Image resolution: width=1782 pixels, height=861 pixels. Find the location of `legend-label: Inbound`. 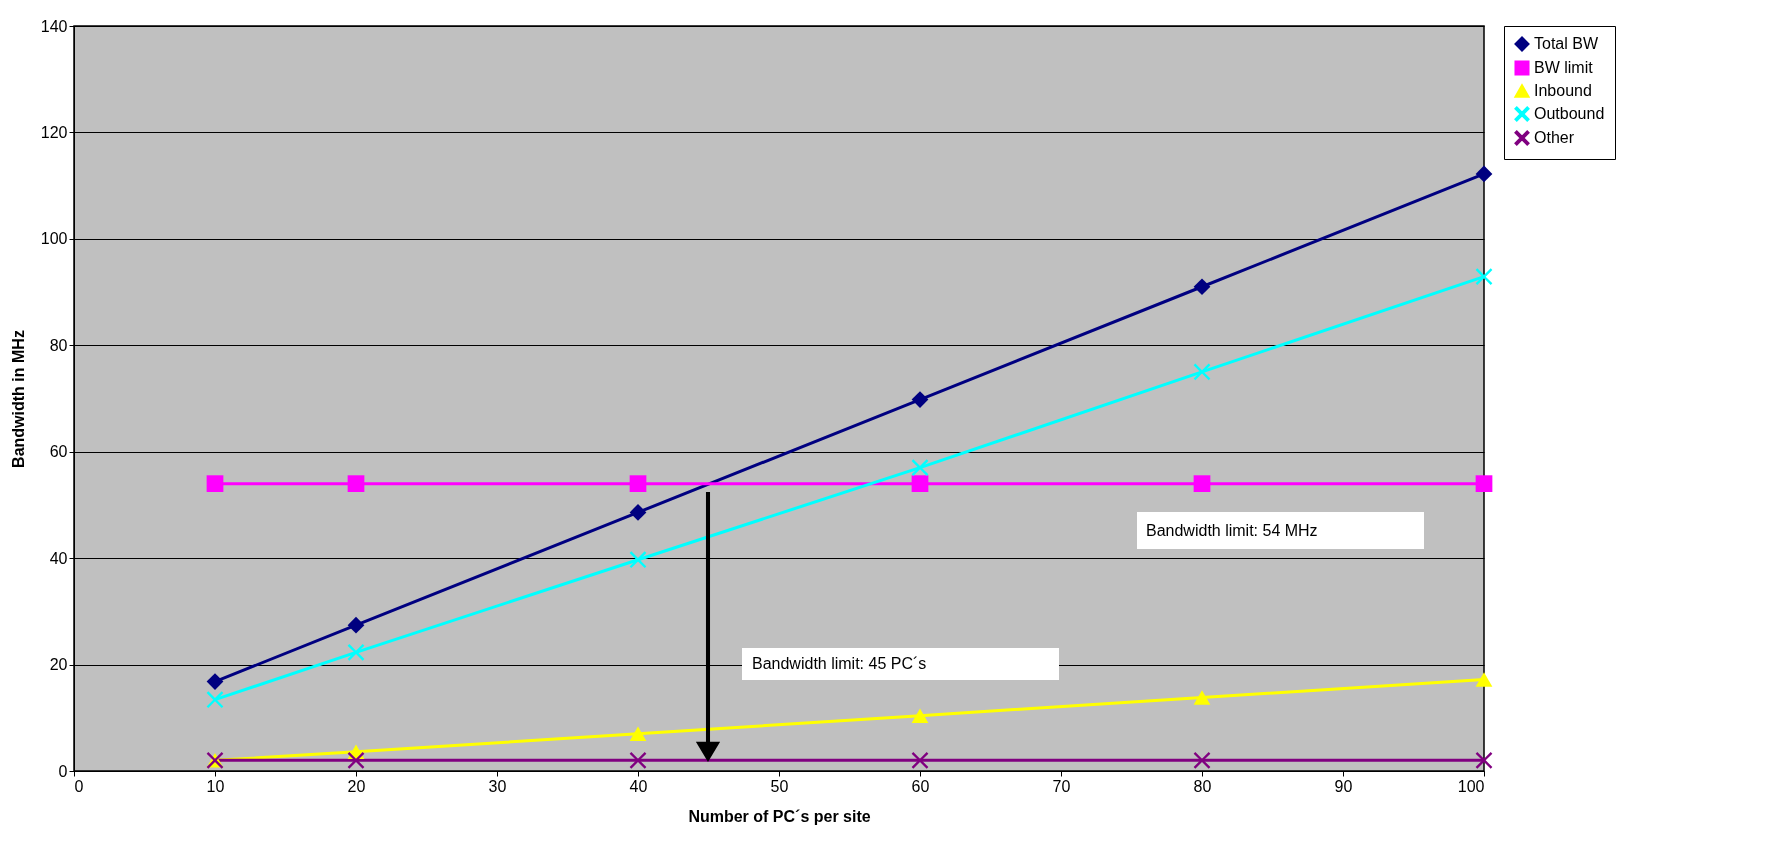

legend-label: Inbound is located at coordinates (1563, 90).